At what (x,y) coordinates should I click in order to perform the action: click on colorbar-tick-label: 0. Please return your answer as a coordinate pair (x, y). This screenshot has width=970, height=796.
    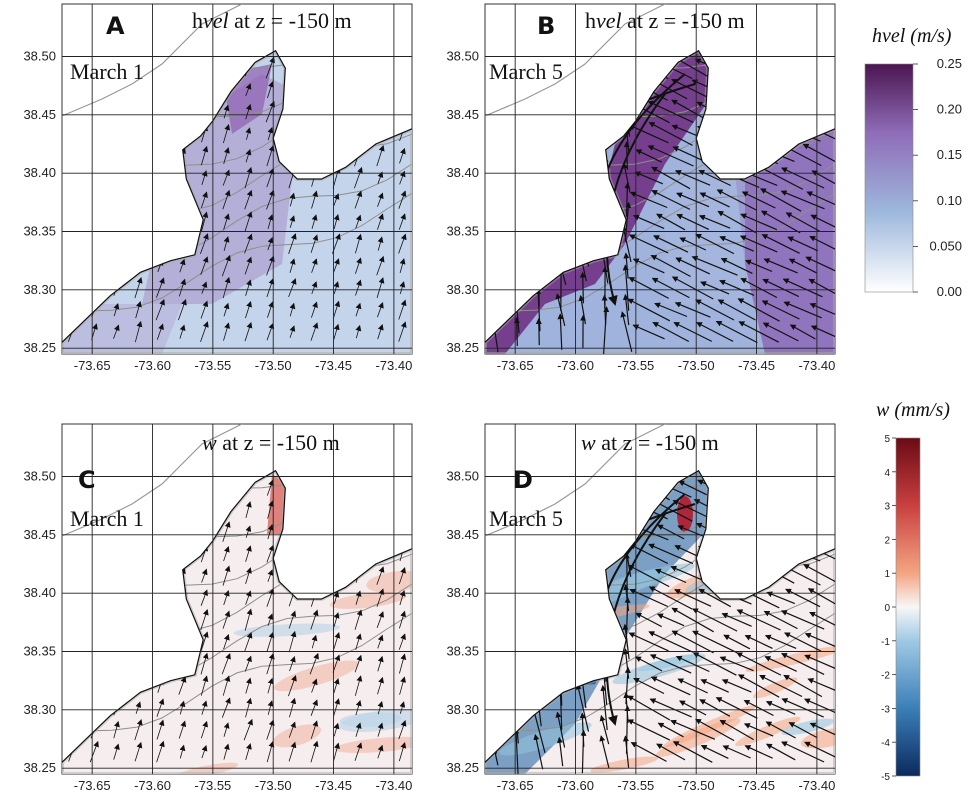
    Looking at the image, I should click on (887, 608).